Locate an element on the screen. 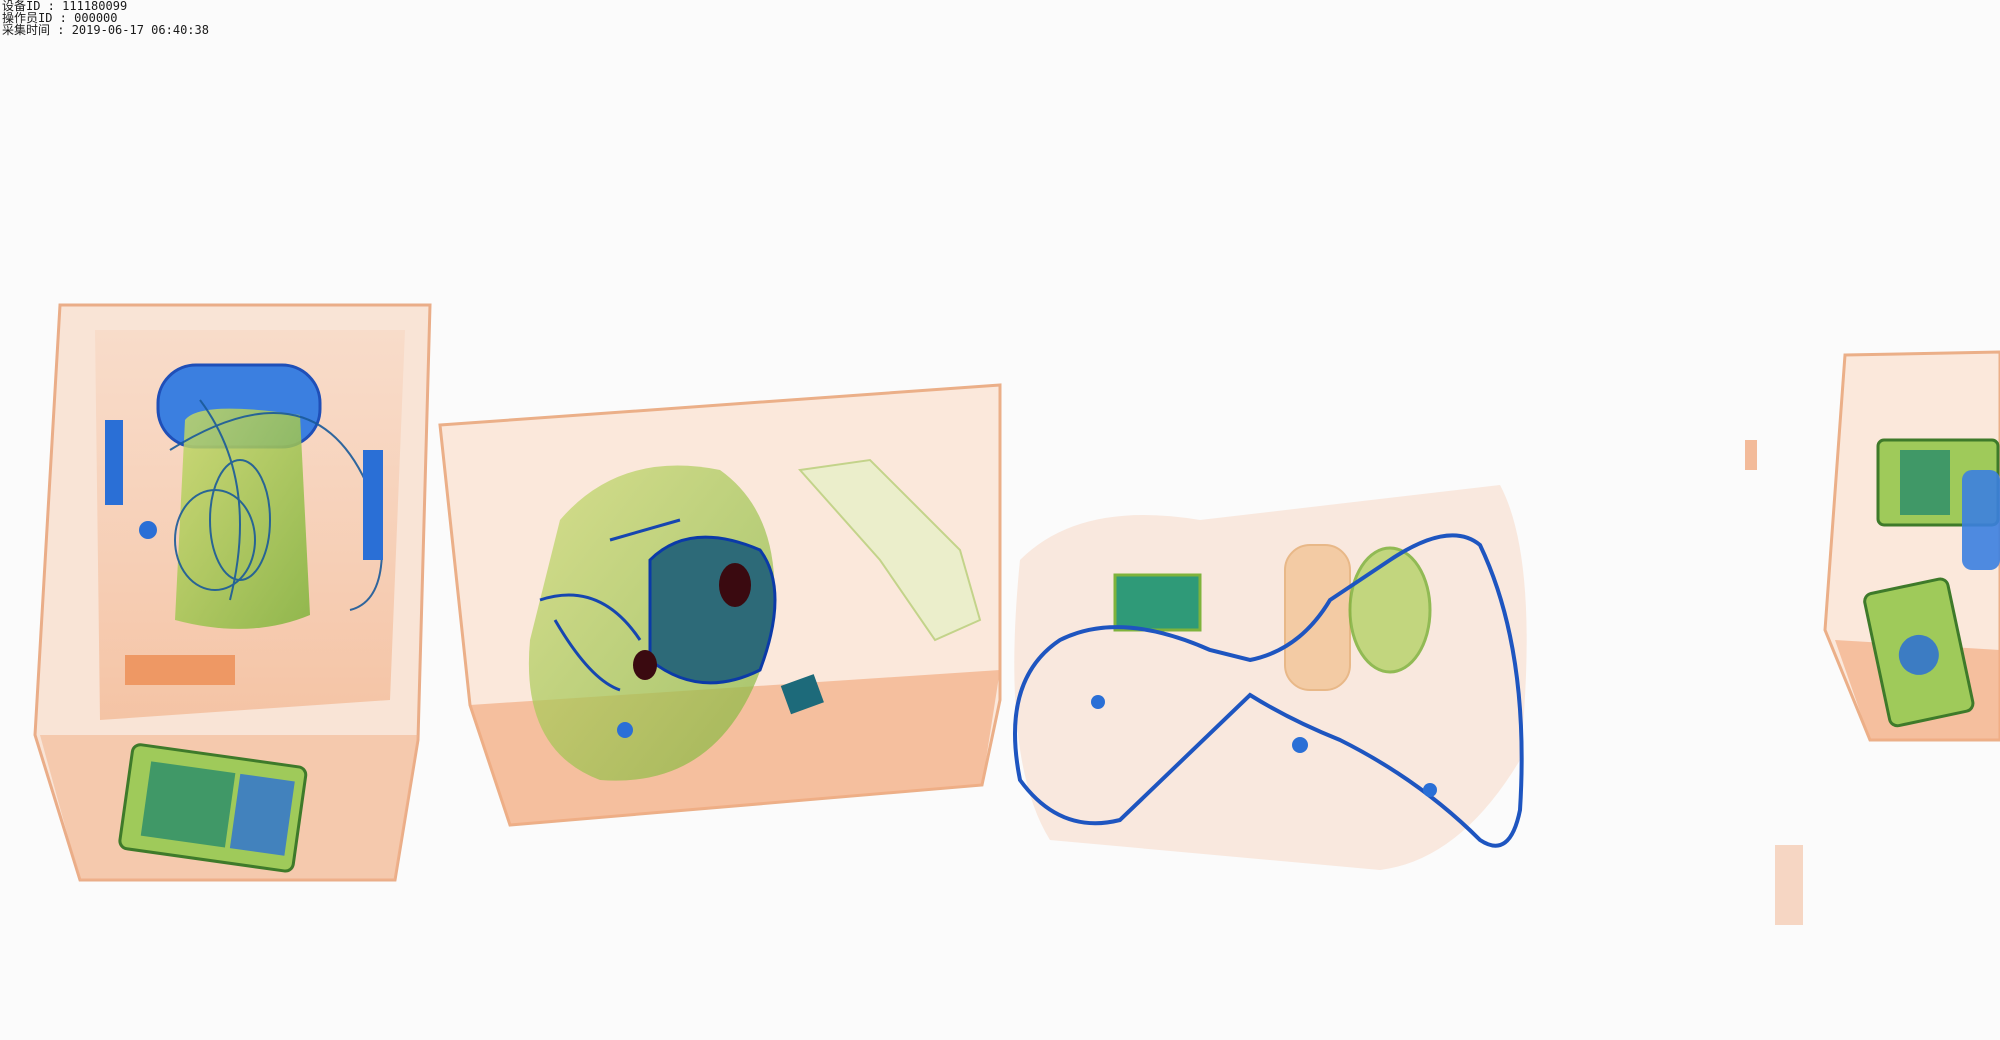 The image size is (2000, 1040). capture-time-label: 采集时间 is located at coordinates (26, 30).